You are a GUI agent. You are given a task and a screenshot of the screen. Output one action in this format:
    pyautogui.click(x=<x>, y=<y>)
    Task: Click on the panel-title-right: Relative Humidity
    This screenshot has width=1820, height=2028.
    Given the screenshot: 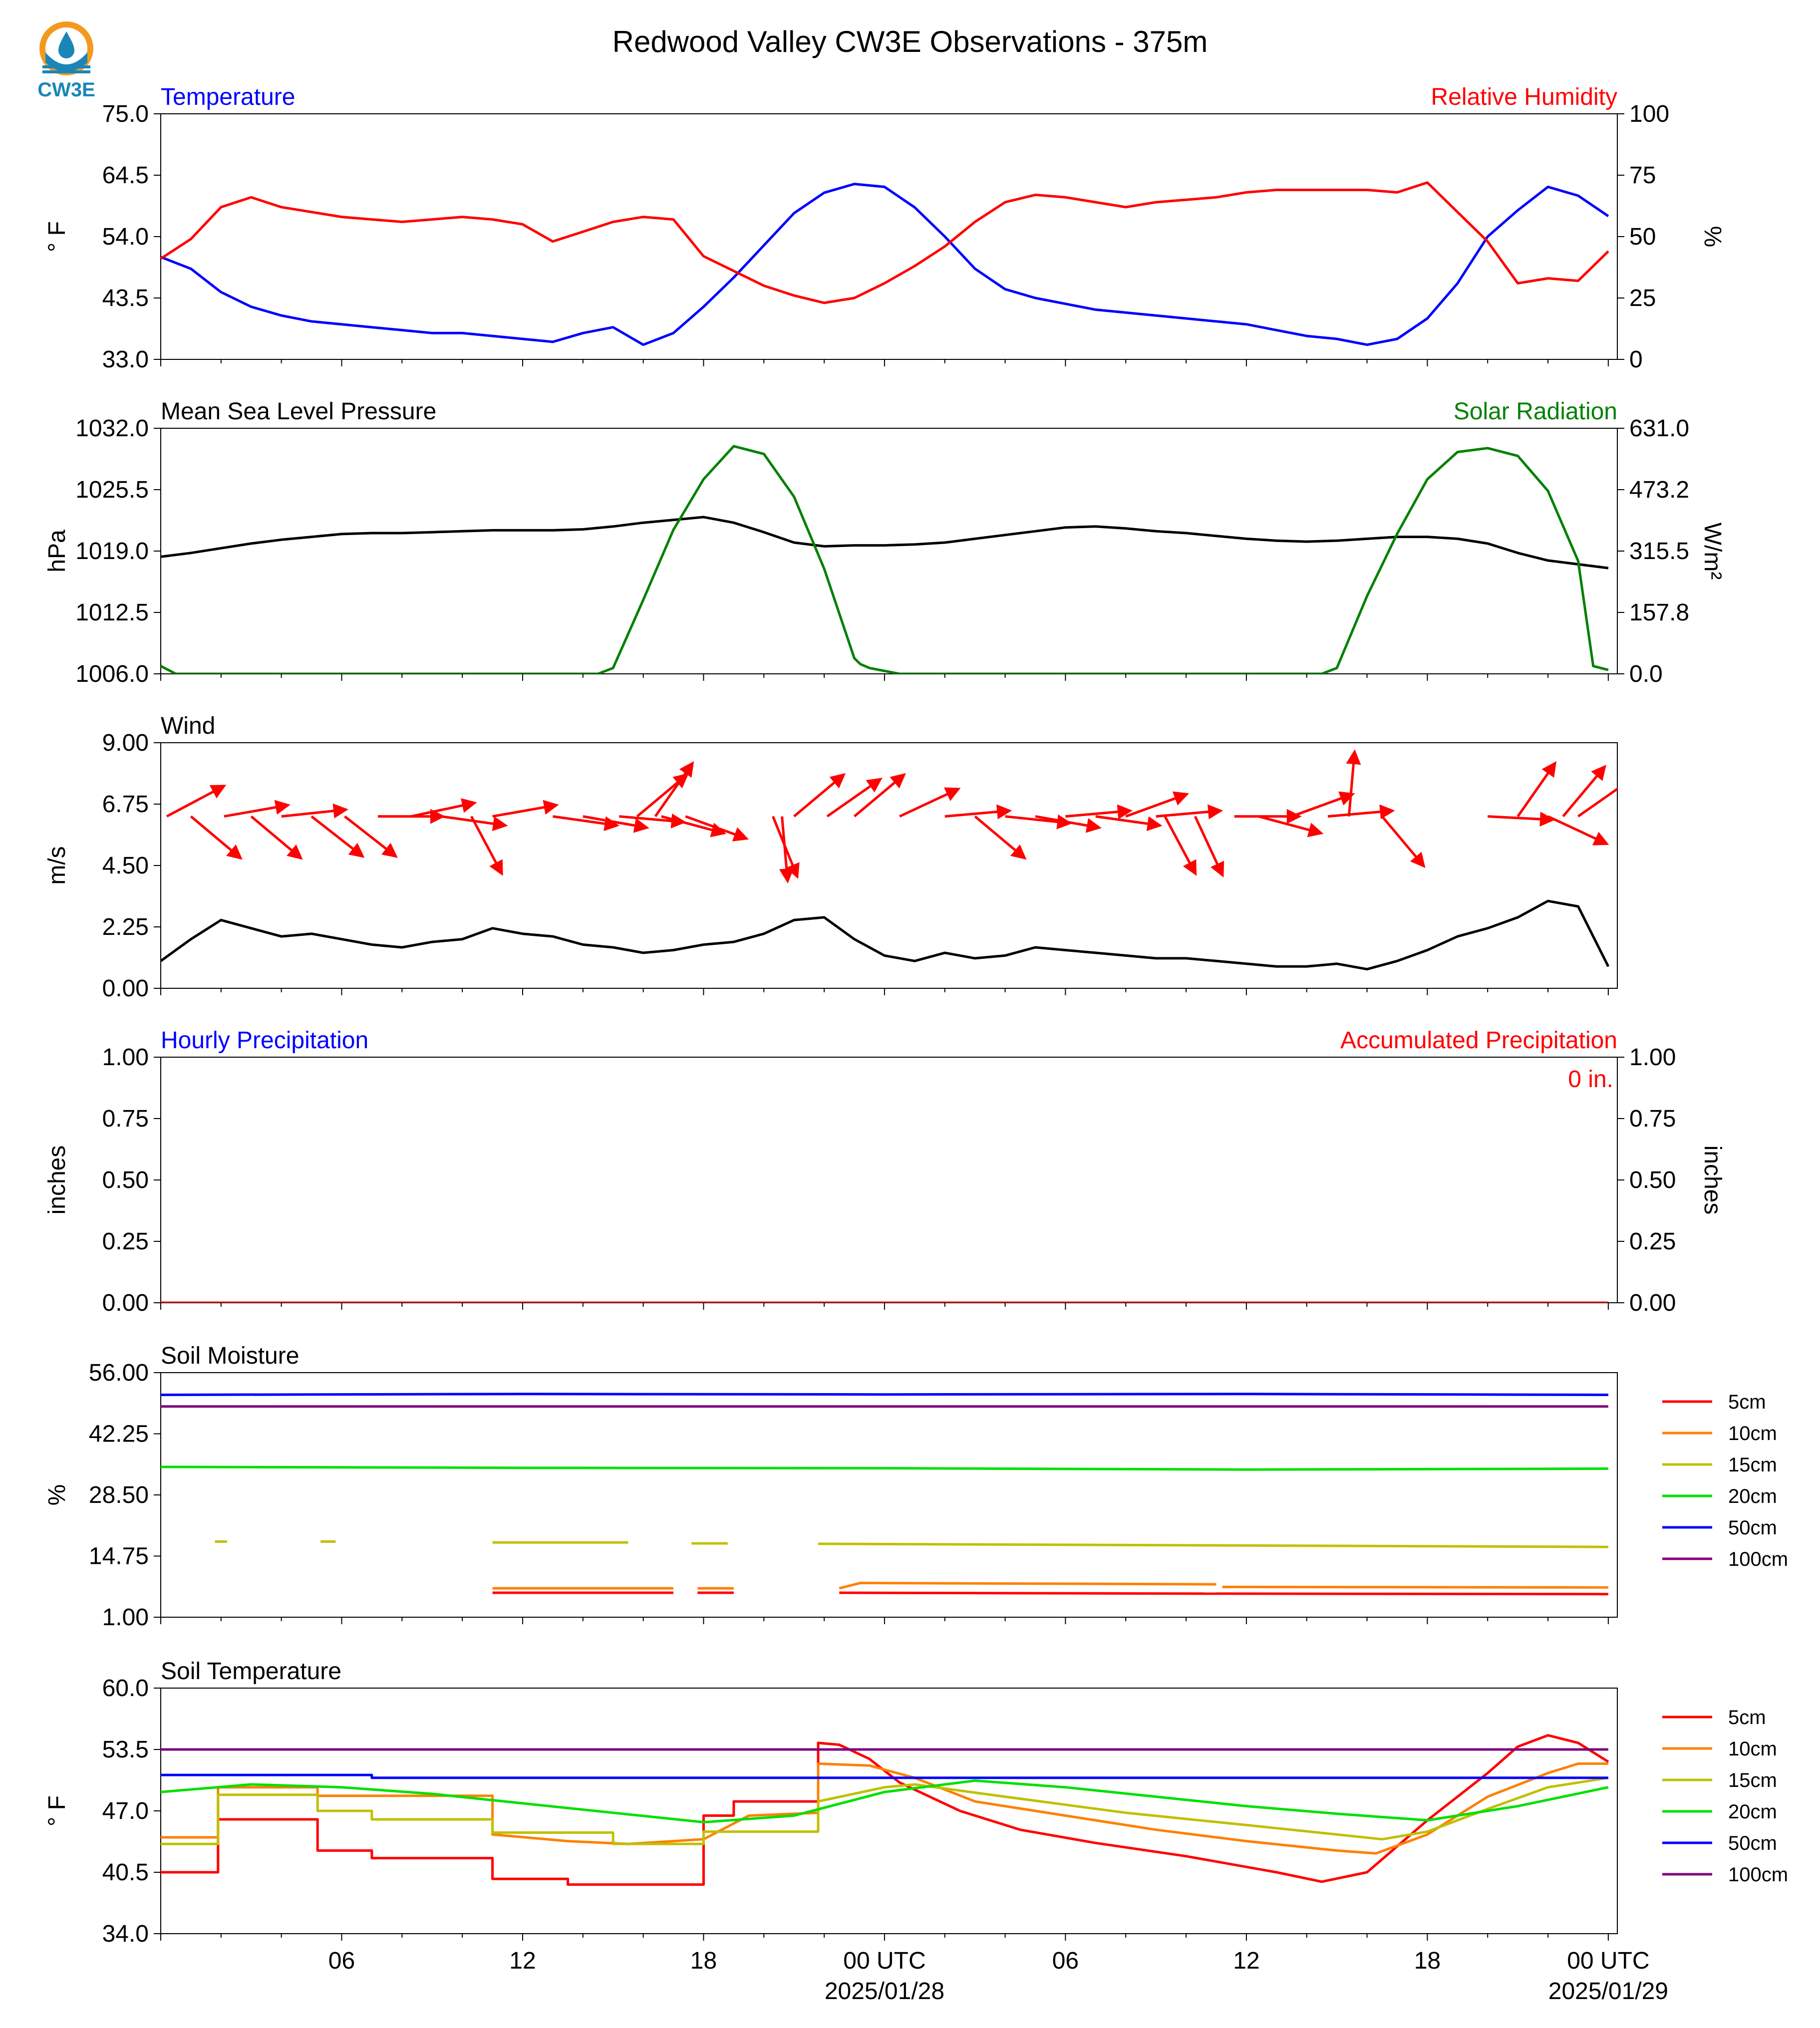 What is the action you would take?
    pyautogui.click(x=1524, y=97)
    